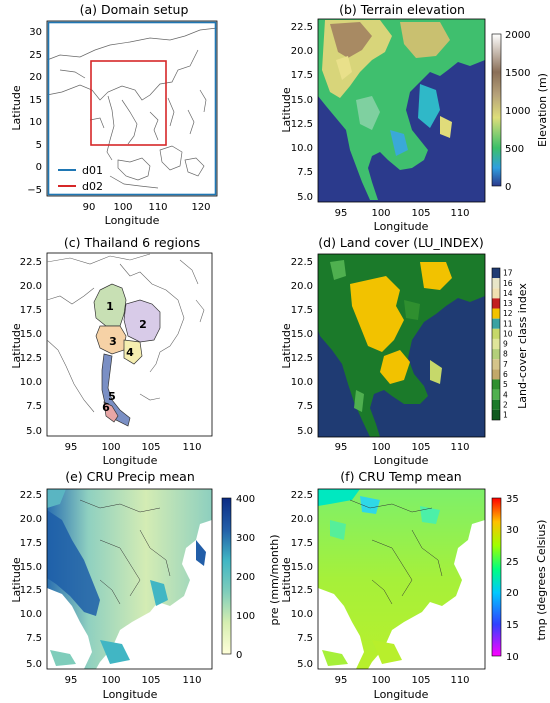  I want to click on d02-domain-box, so click(128, 103).